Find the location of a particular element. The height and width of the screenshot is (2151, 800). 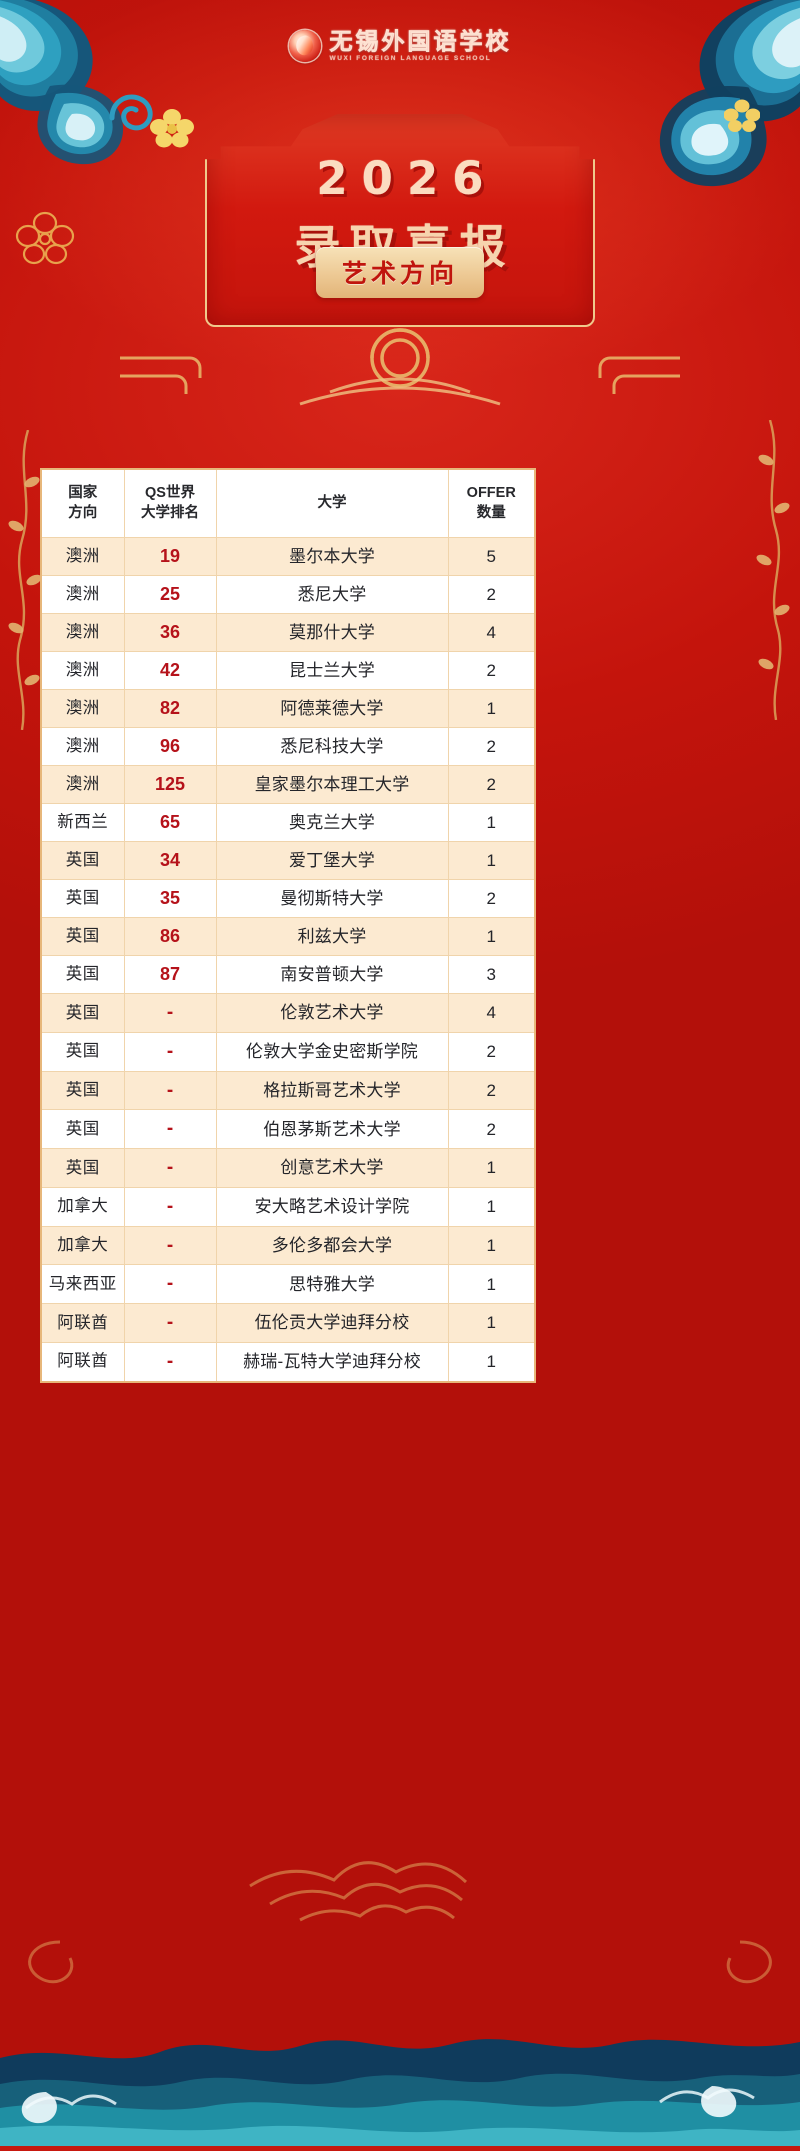

cell-university: 悉尼大学 is located at coordinates (332, 594).